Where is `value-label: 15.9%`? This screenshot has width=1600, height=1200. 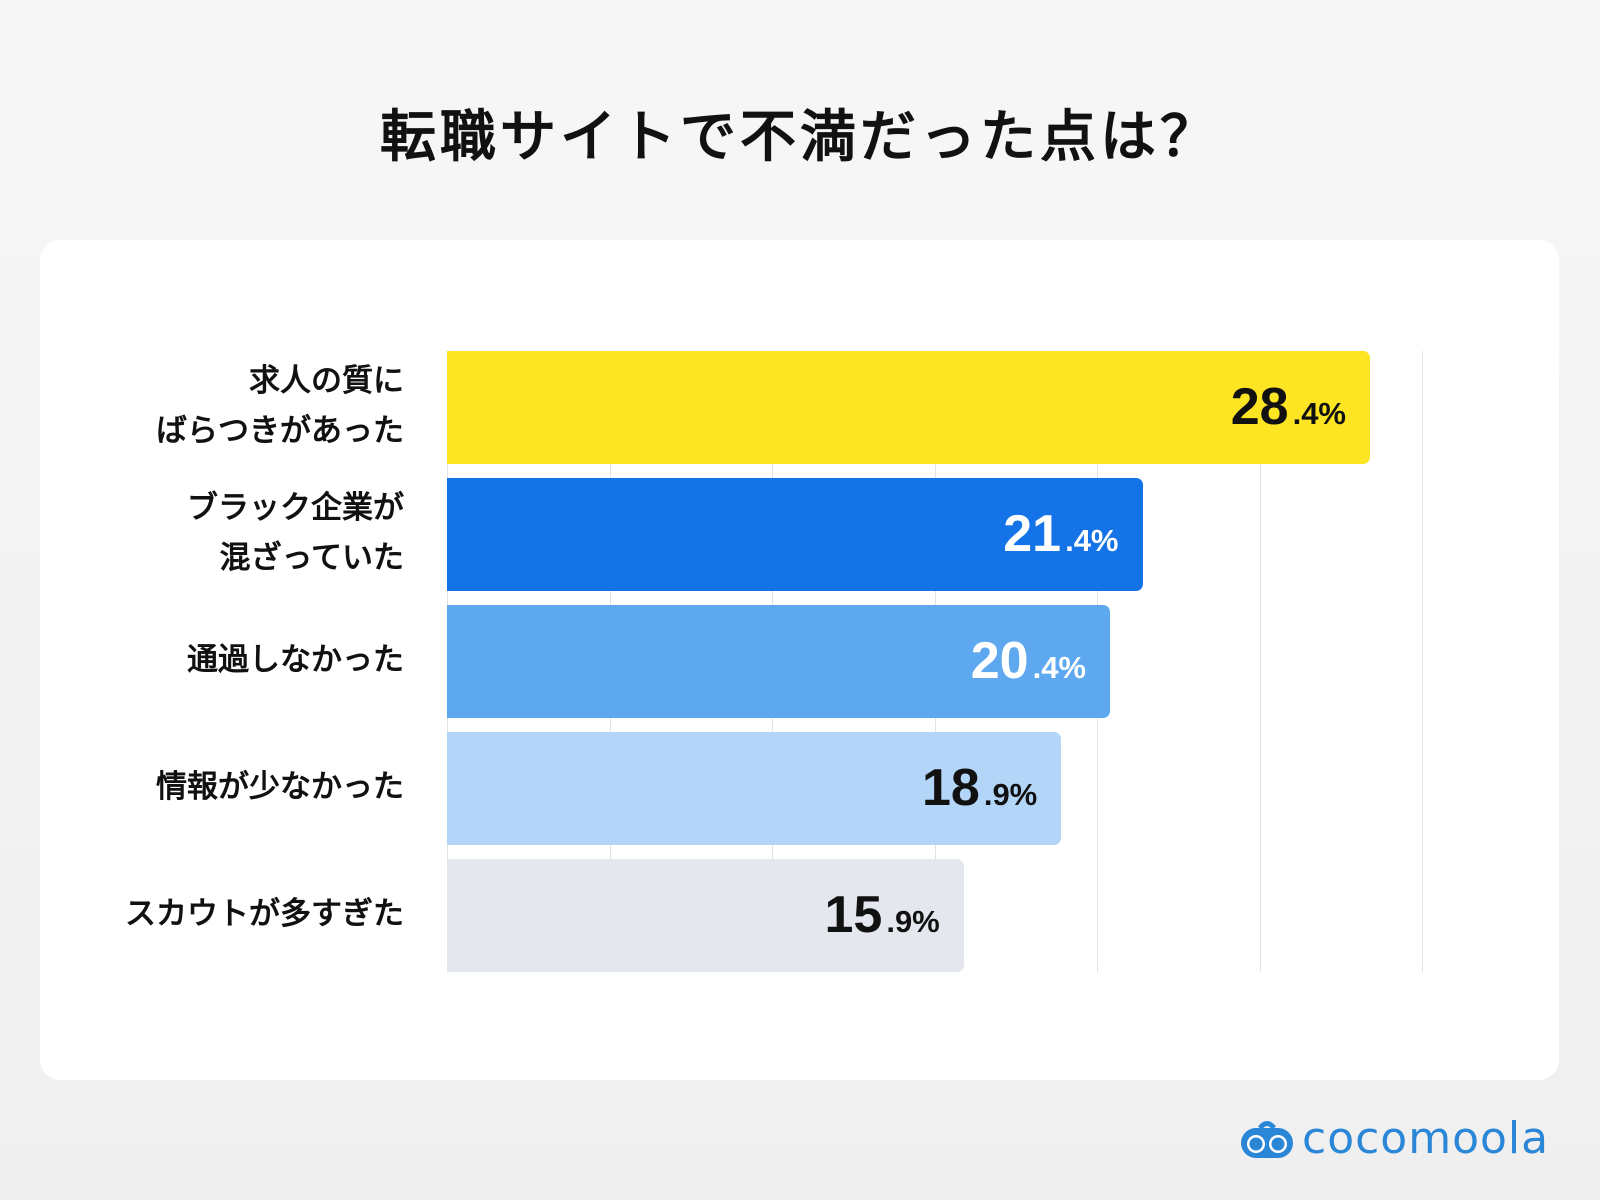 value-label: 15.9% is located at coordinates (881, 915).